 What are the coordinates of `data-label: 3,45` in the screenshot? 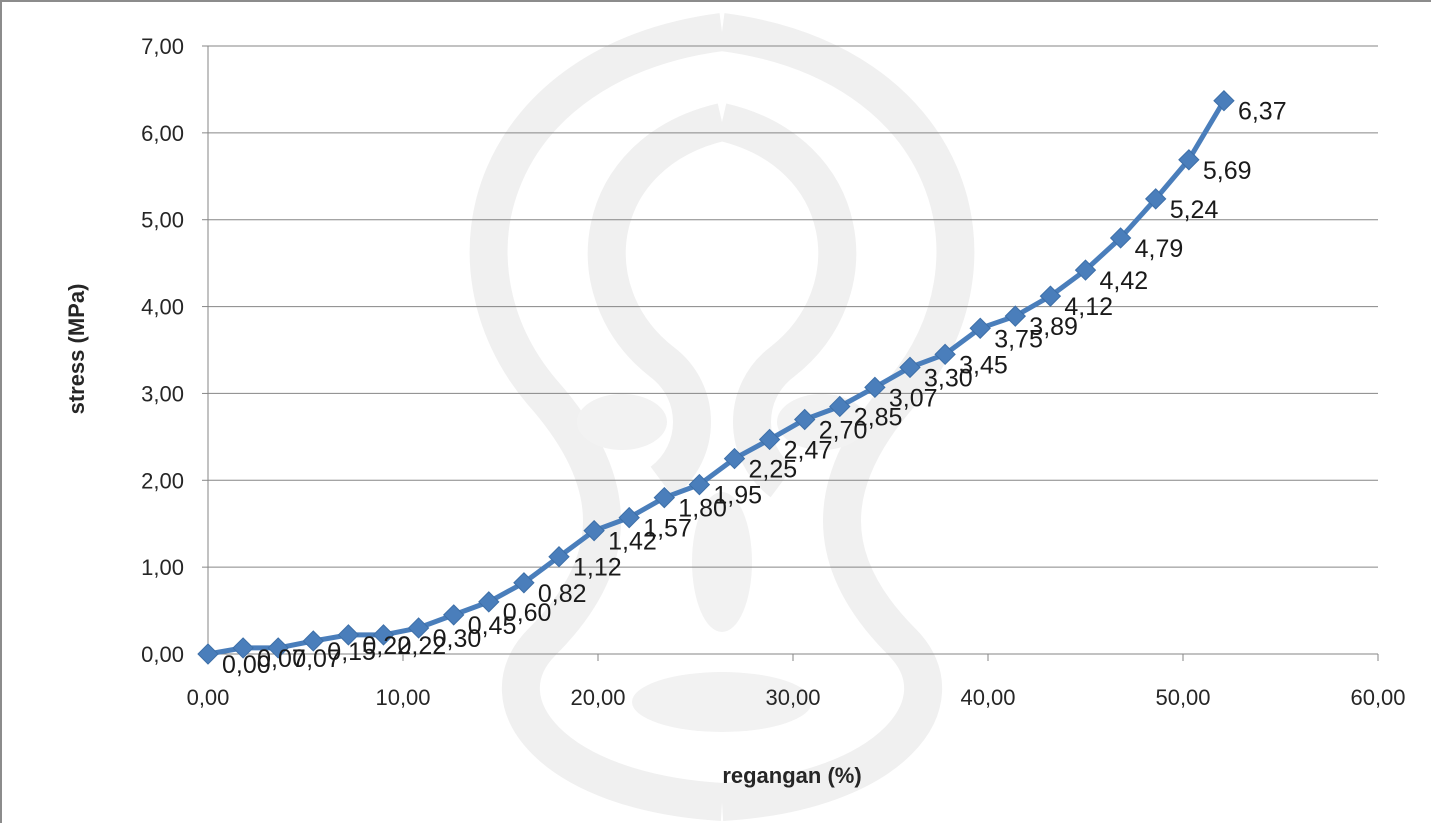 It's located at (983, 365).